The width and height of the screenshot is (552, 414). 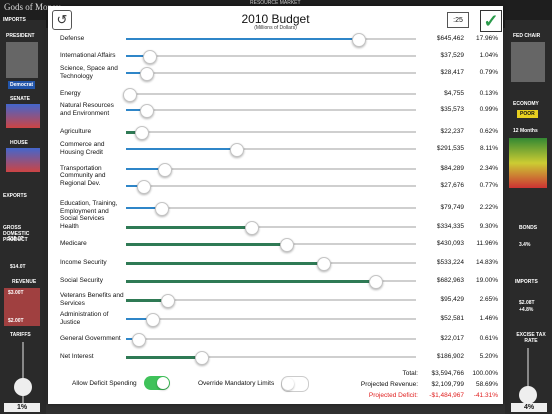 What do you see at coordinates (62, 20) in the screenshot?
I see `undo-button: ↺` at bounding box center [62, 20].